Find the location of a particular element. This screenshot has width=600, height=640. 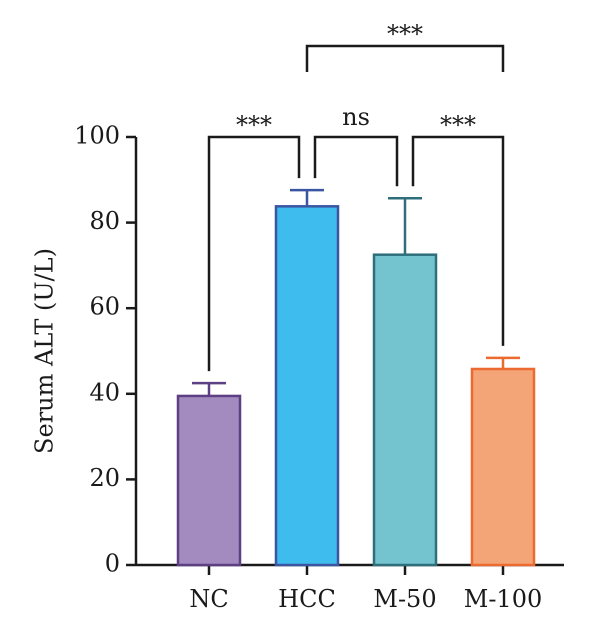

y-tick-label: 100 is located at coordinates (97, 136).